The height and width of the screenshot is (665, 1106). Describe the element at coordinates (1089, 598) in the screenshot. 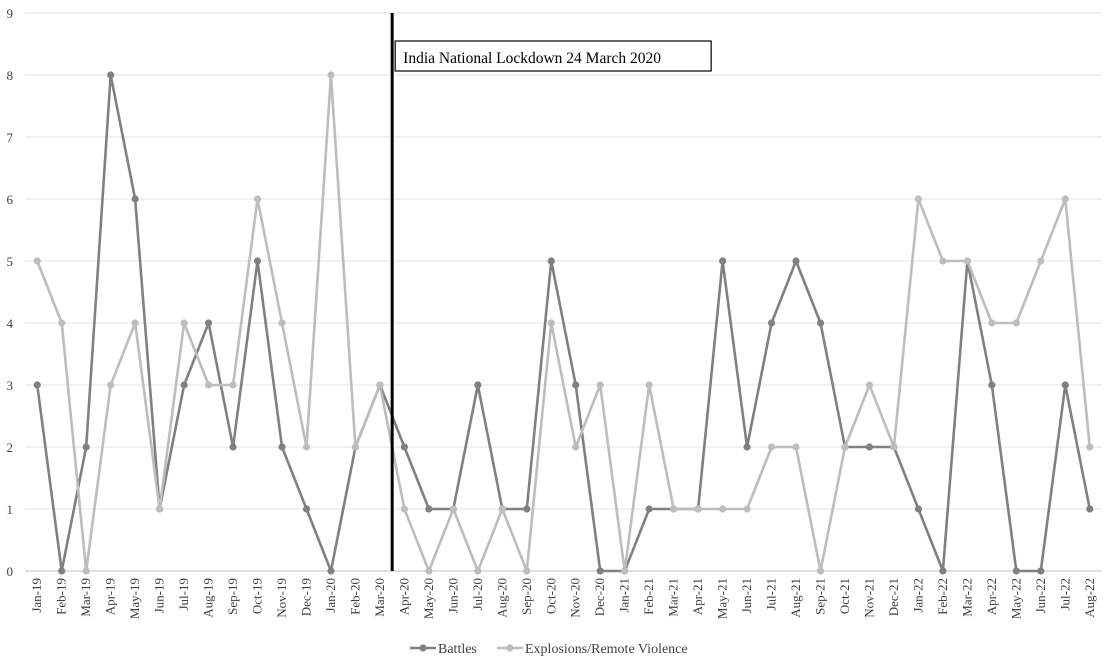

I see `x-tick-label: Aug-22` at that location.